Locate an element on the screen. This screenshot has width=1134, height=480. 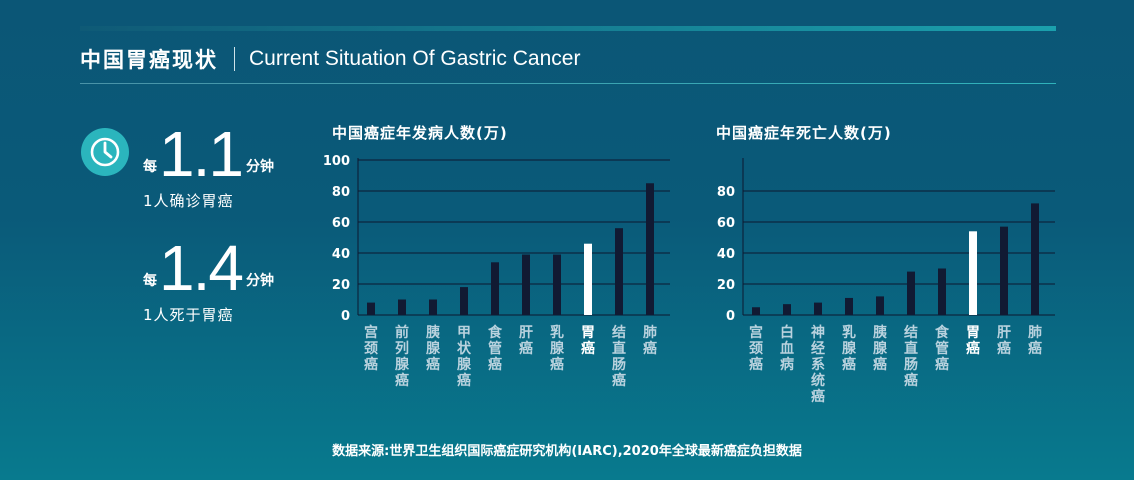
category-label: 血 is located at coordinates (787, 348).